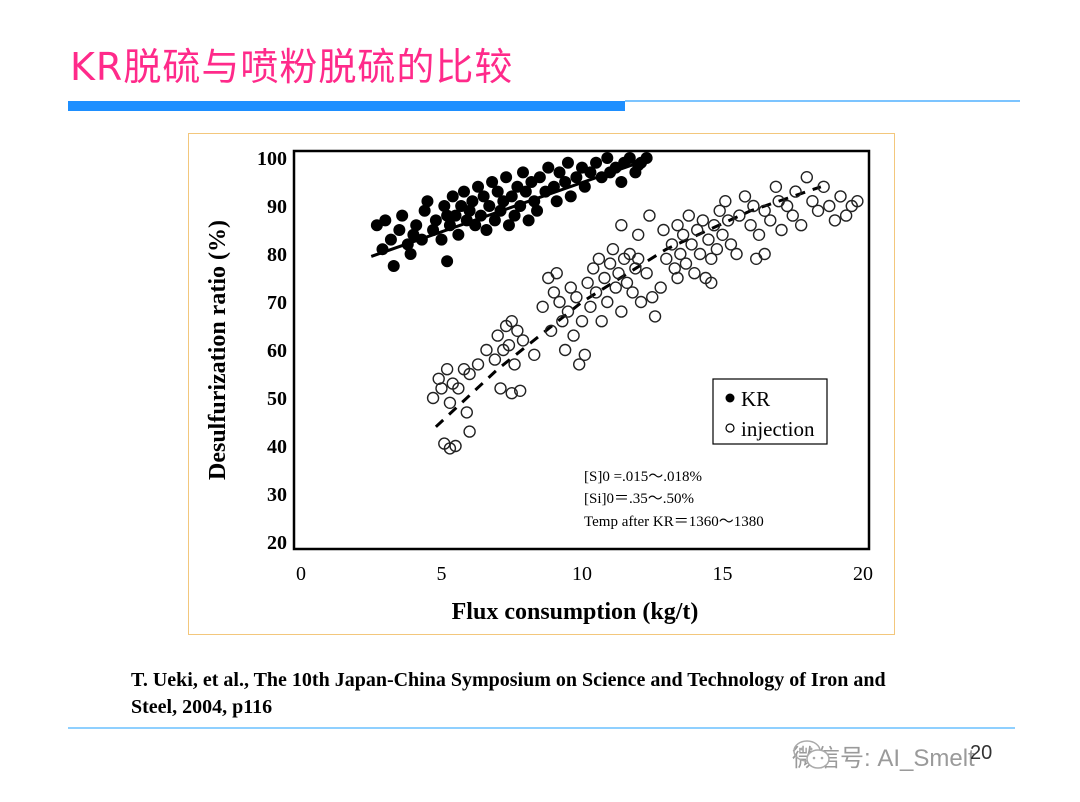 Image resolution: width=1080 pixels, height=802 pixels. What do you see at coordinates (643, 477) in the screenshot?
I see `annotation-sulfur: [S]0 =.015～.018%` at bounding box center [643, 477].